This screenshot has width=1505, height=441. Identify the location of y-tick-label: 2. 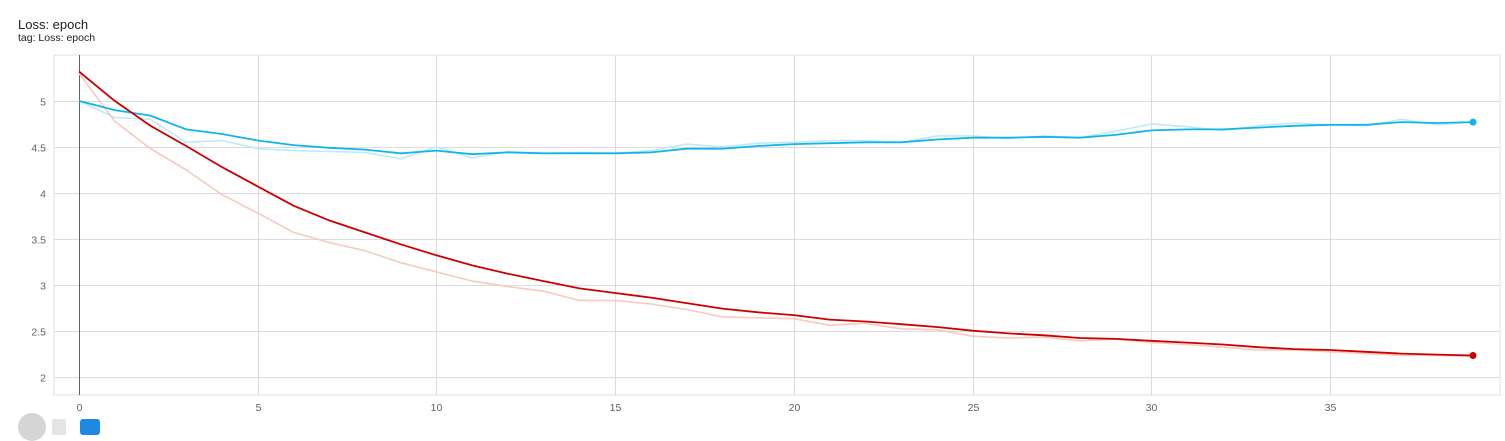
(43, 379).